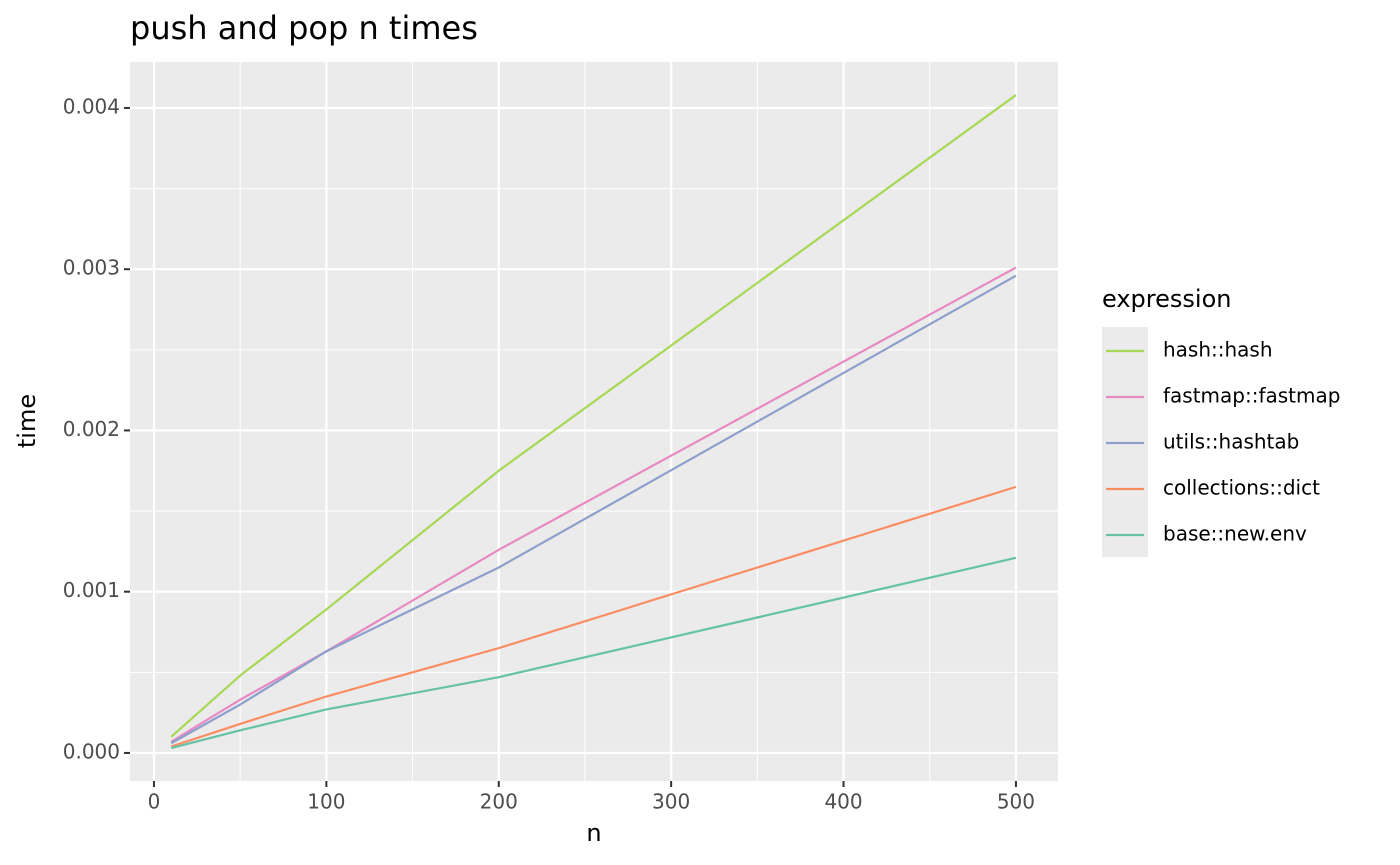 Image resolution: width=1400 pixels, height=865 pixels. I want to click on y-tick-label: 0.001, so click(91, 590).